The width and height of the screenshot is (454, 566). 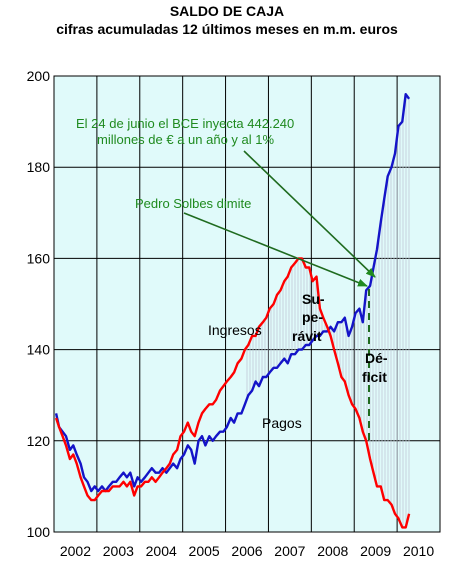 What do you see at coordinates (75, 551) in the screenshot?
I see `x-tick-label: 2002` at bounding box center [75, 551].